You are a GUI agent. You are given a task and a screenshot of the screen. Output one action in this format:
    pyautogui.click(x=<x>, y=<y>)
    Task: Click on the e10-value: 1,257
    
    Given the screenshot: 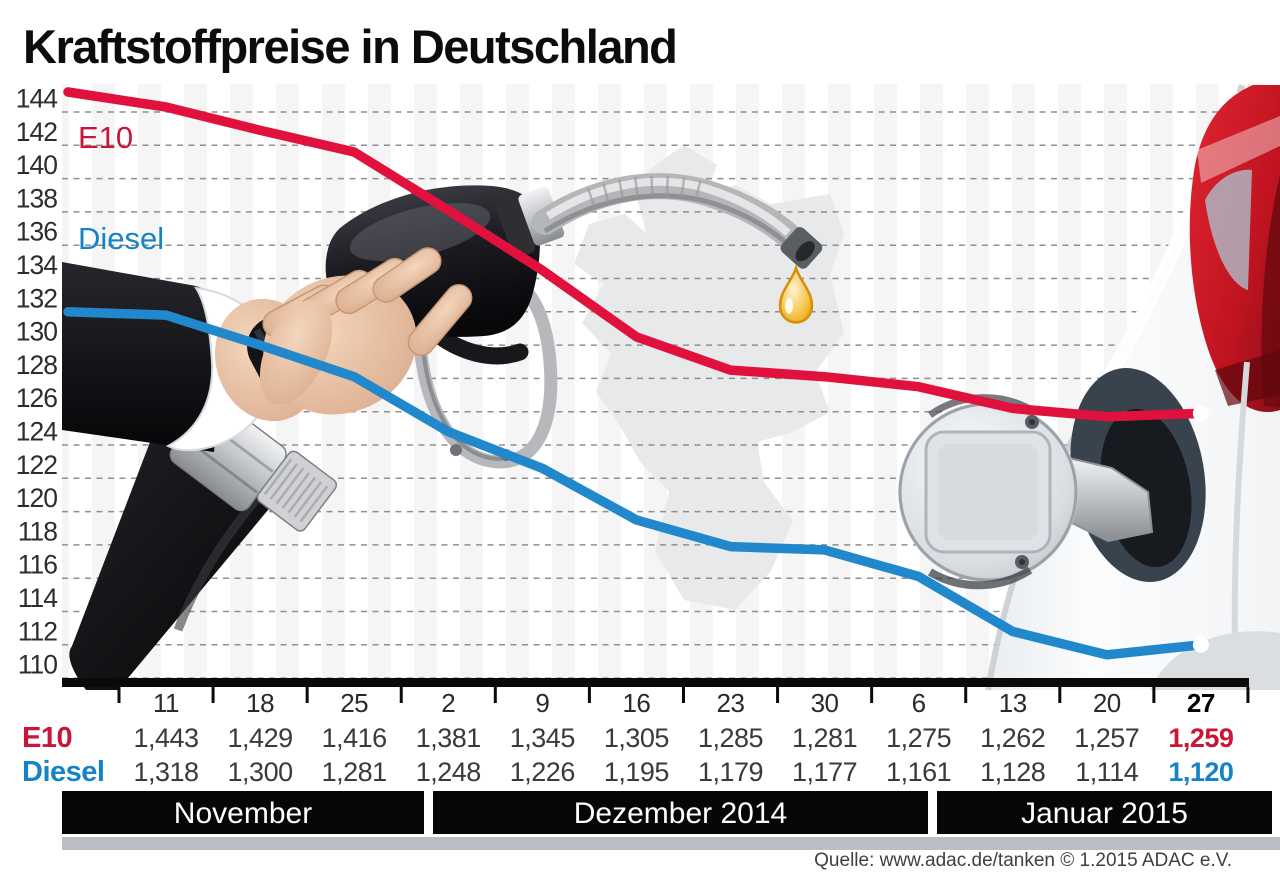 What is the action you would take?
    pyautogui.click(x=1106, y=738)
    